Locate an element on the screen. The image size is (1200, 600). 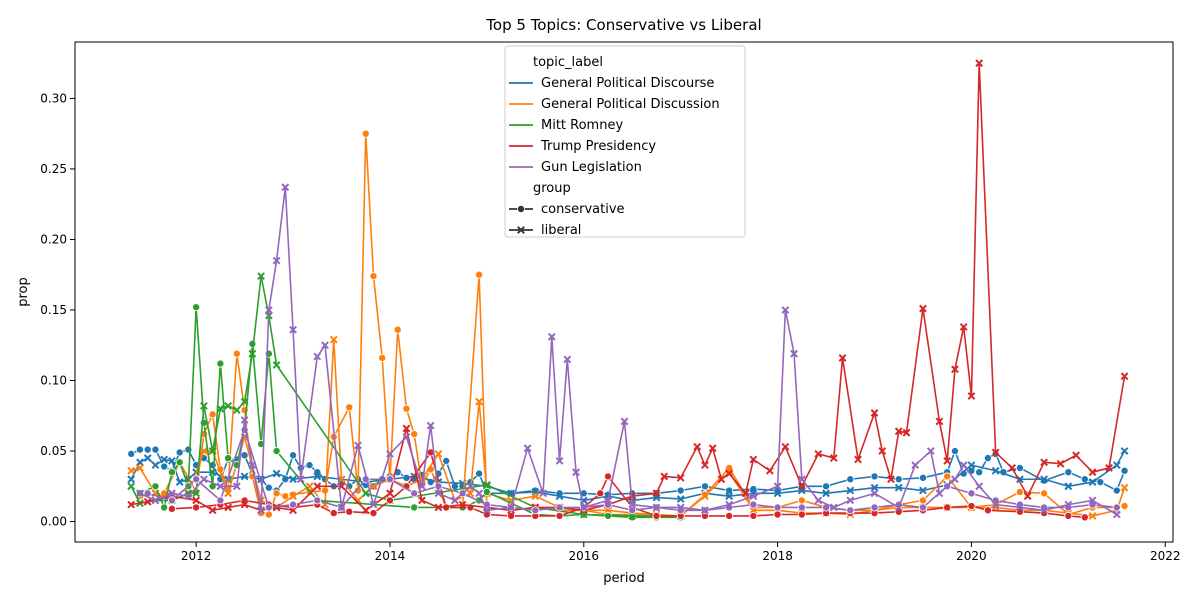
y-tick-label: 0.05 is located at coordinates (53, 451).